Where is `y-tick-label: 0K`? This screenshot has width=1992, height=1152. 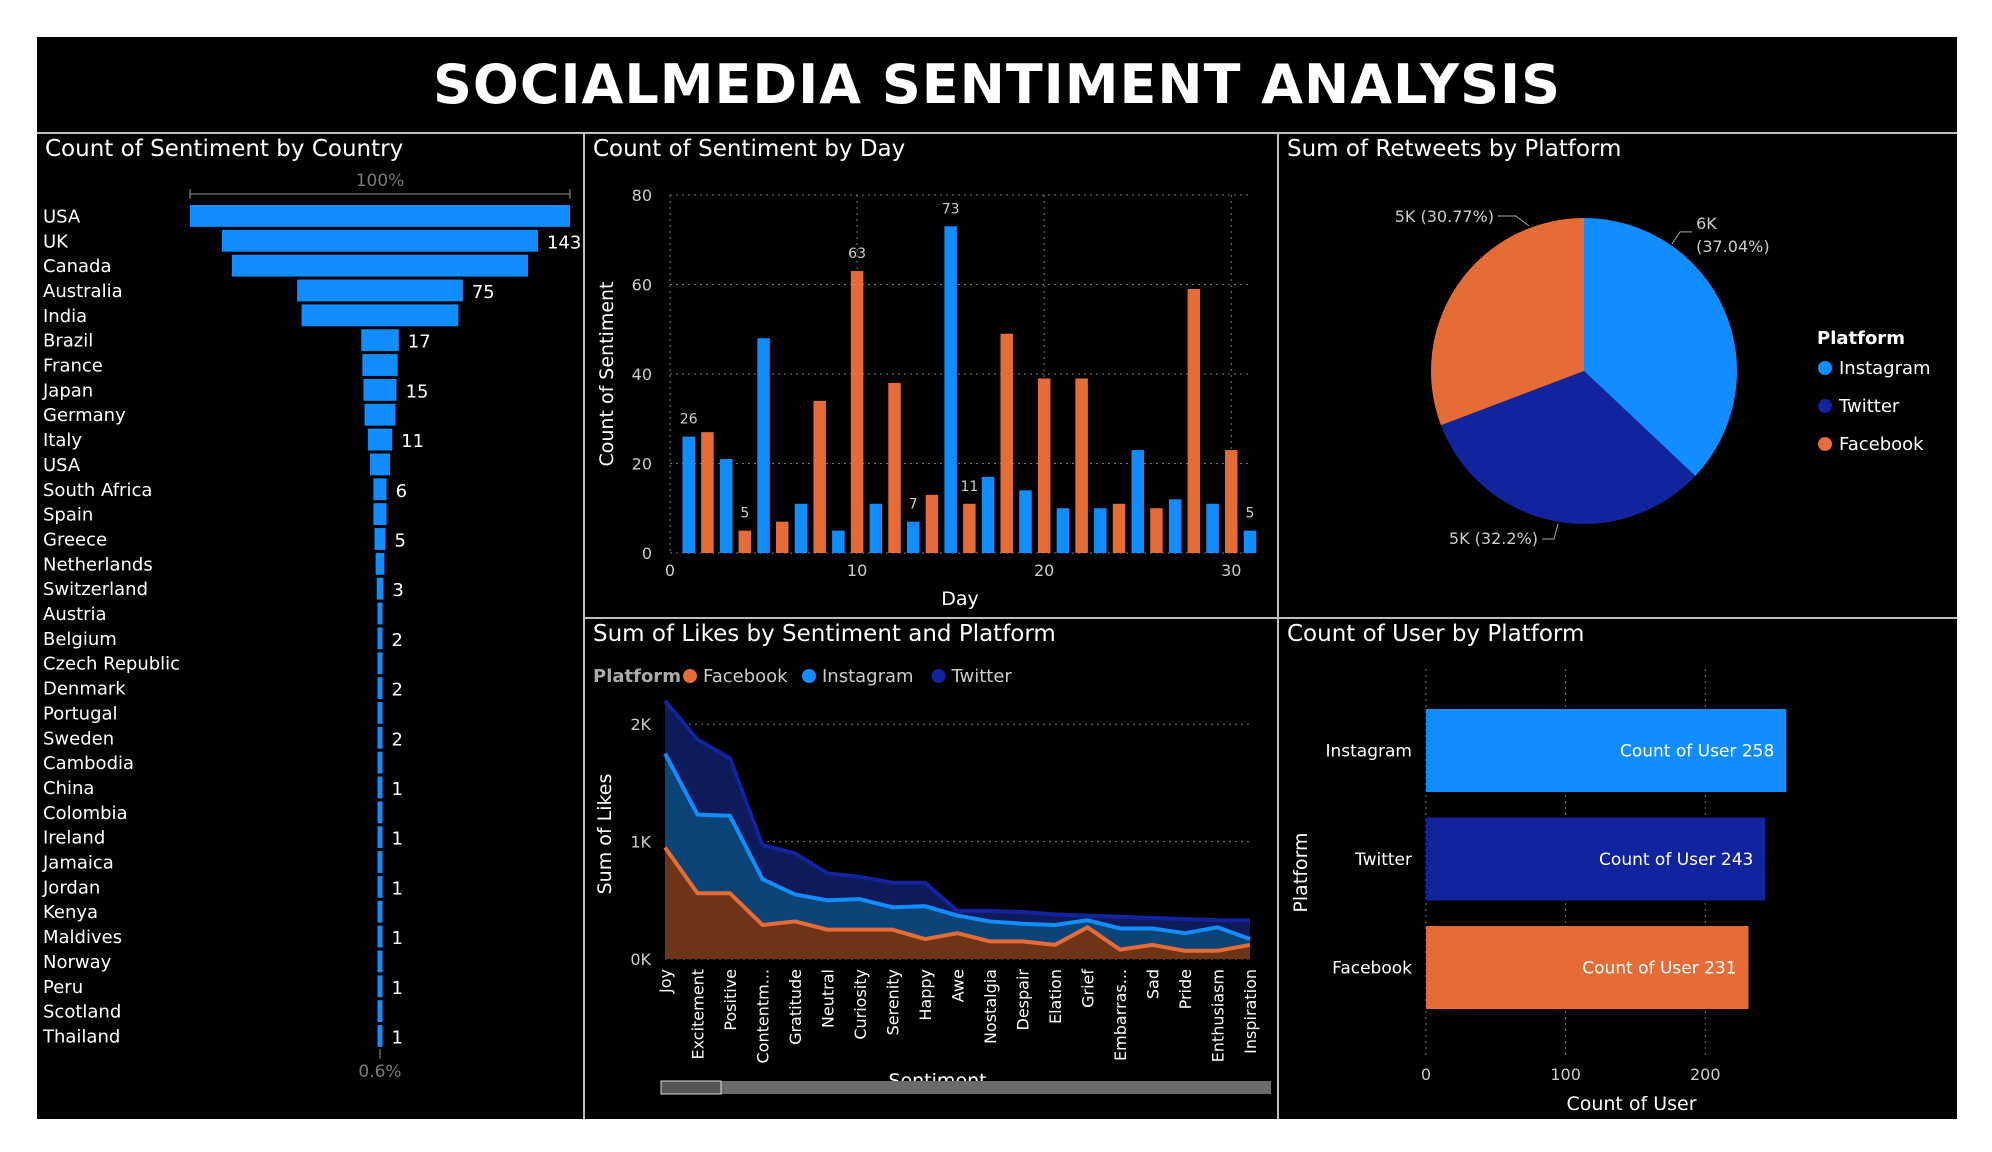 y-tick-label: 0K is located at coordinates (640, 959).